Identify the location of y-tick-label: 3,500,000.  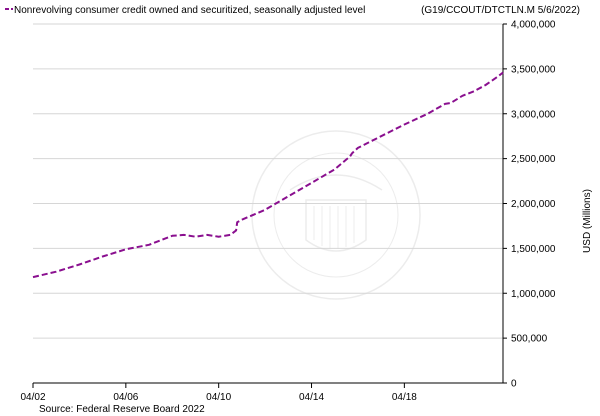
(533, 69).